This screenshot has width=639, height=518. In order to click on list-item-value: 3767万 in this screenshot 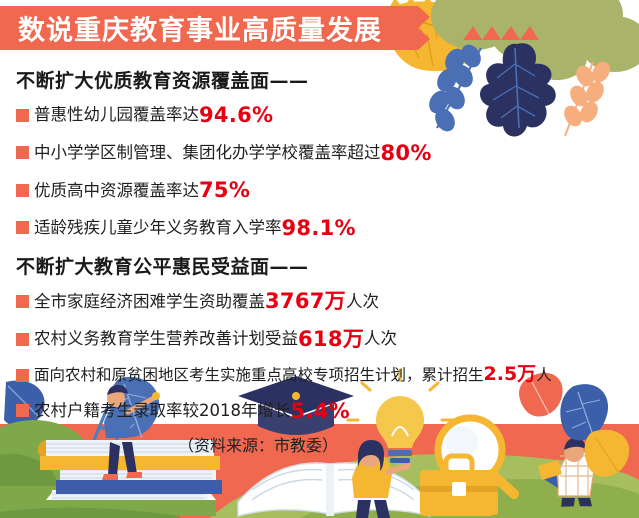, I will do `click(305, 301)`.